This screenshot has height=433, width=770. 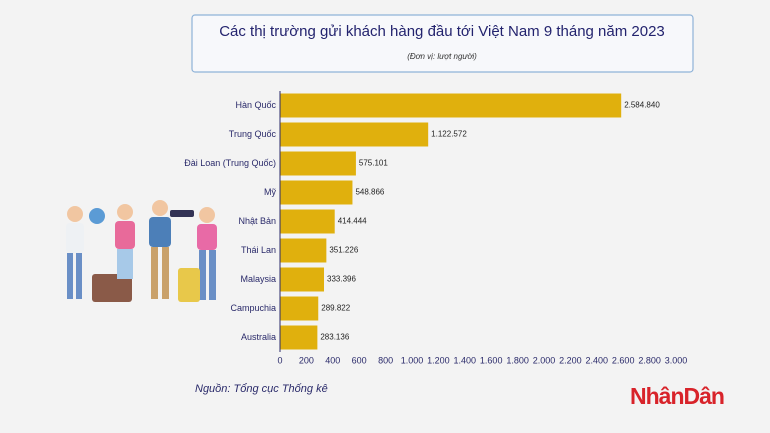 What do you see at coordinates (544, 360) in the screenshot?
I see `x-tick-label: 2.000` at bounding box center [544, 360].